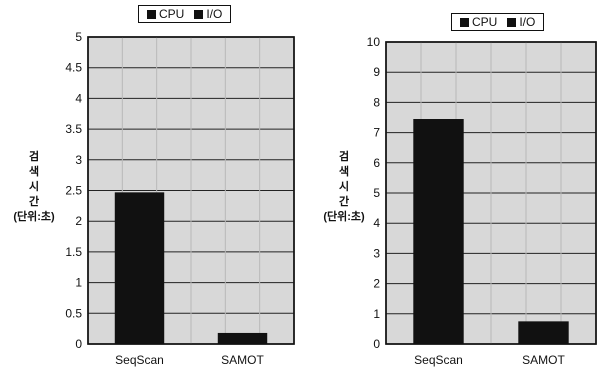  I want to click on y-tick-label: 7, so click(376, 133).